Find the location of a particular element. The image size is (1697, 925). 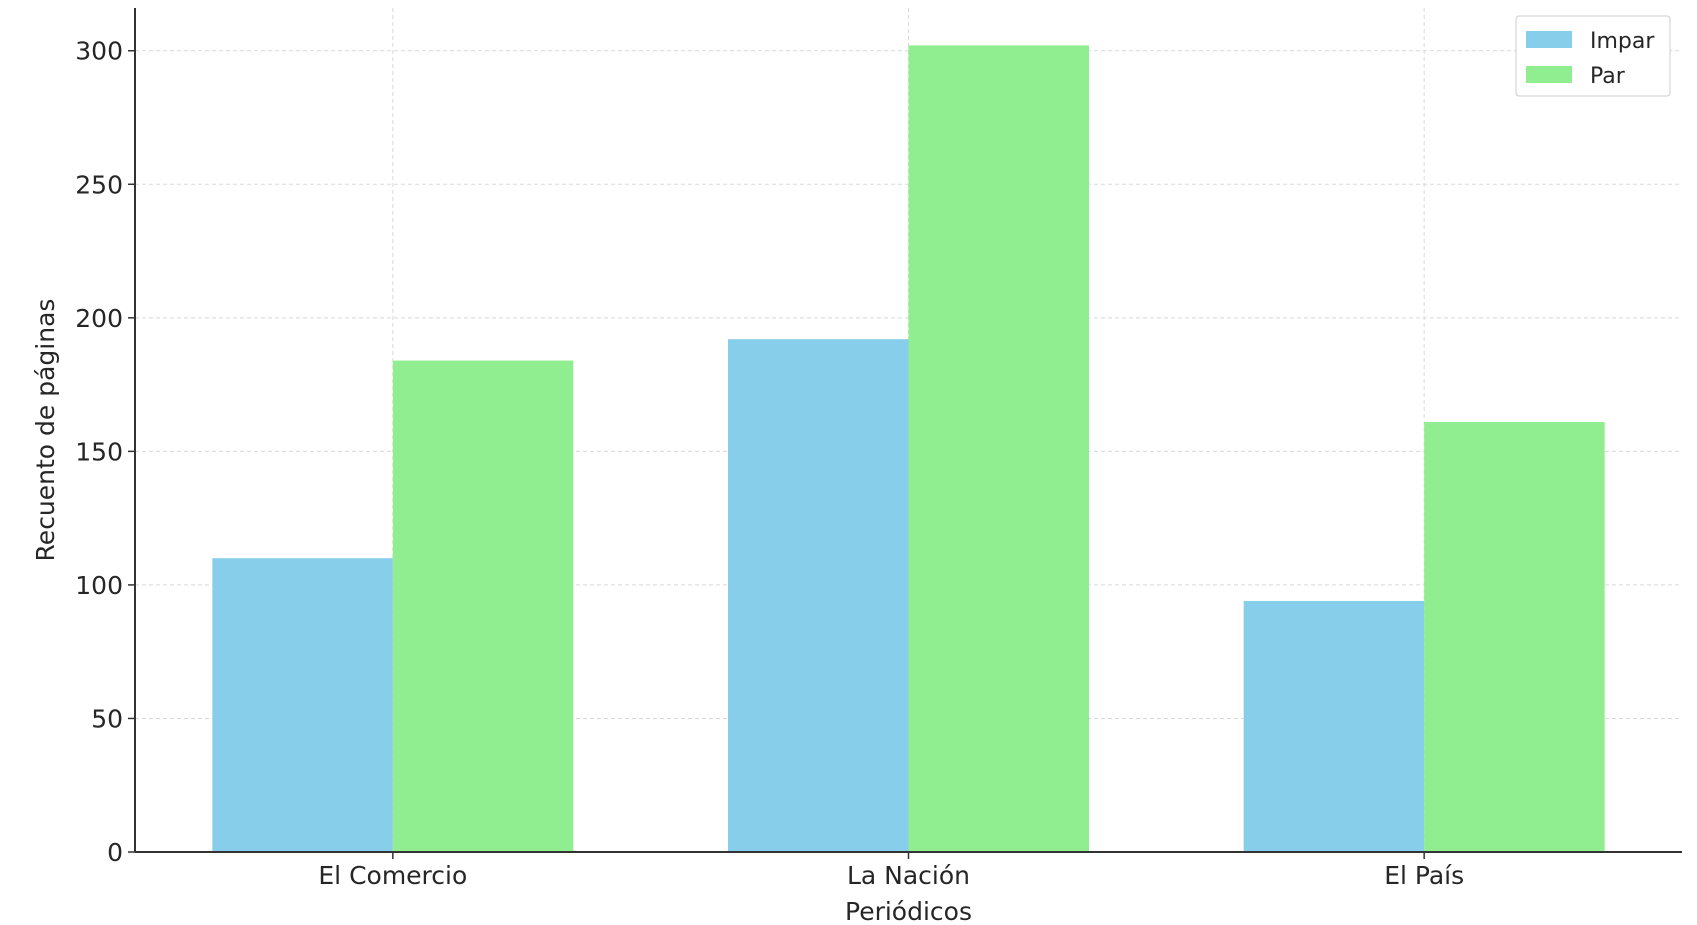

legend-swatch-impar is located at coordinates (1549, 39).